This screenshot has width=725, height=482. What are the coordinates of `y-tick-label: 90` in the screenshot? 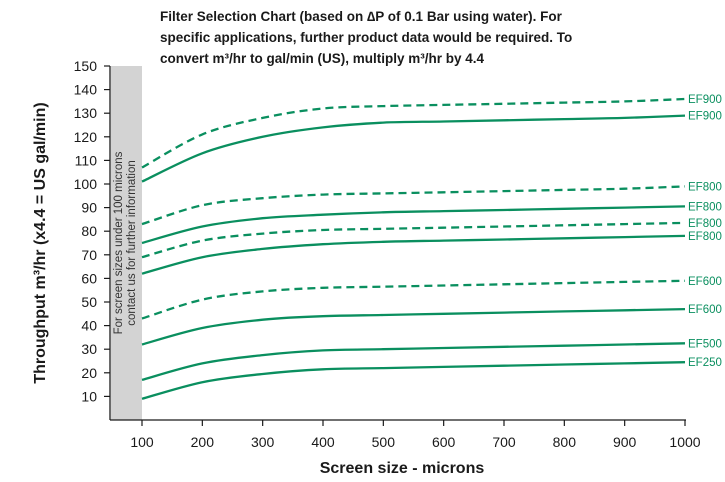 It's located at (89, 208).